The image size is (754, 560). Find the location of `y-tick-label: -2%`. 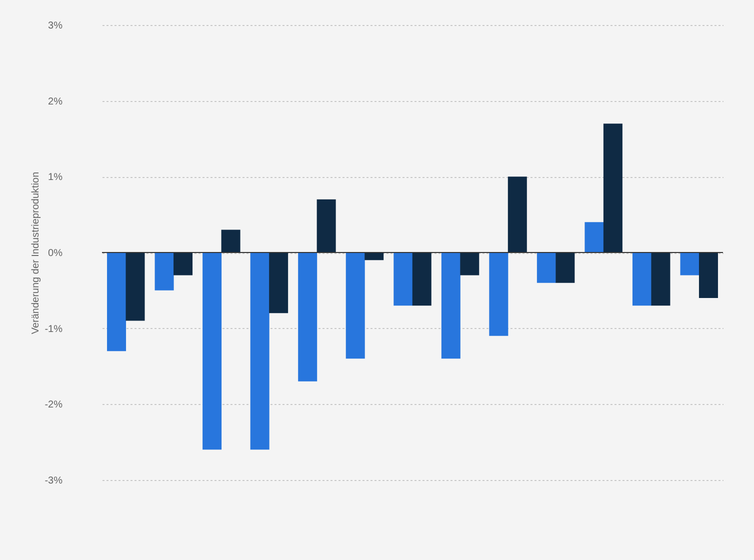

y-tick-label: -2% is located at coordinates (53, 405).